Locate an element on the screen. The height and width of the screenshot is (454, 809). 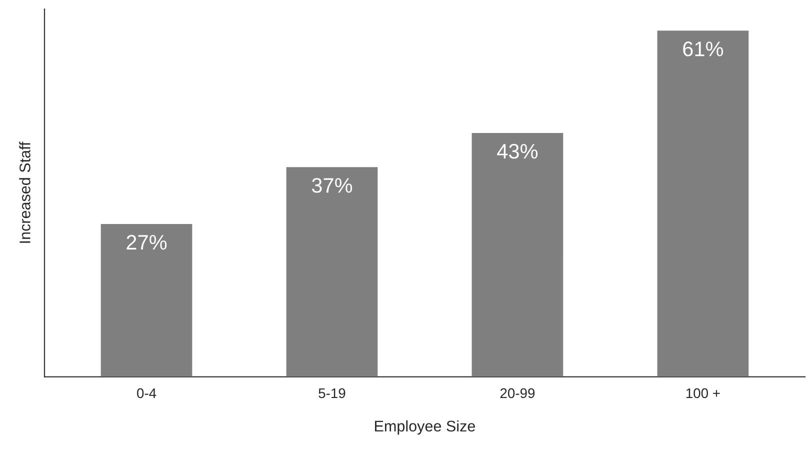
y-axis-title: Increased Staff is located at coordinates (24, 192).